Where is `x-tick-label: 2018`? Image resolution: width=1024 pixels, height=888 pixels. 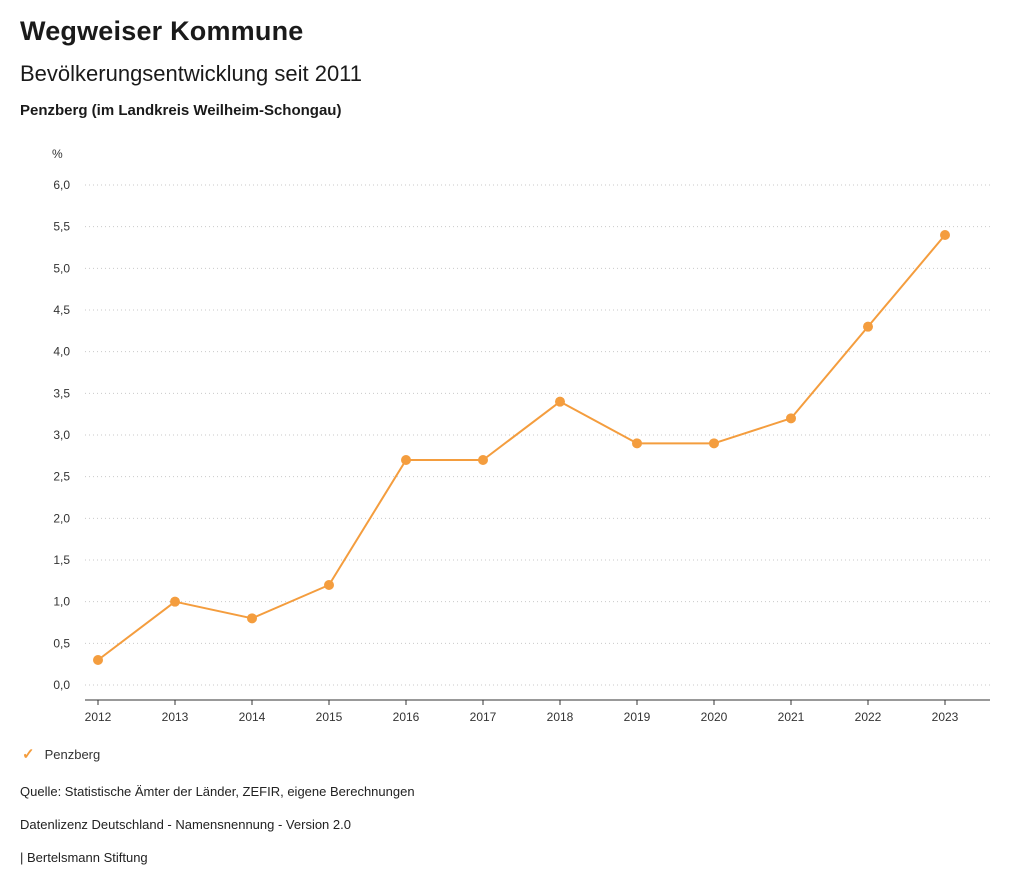 x-tick-label: 2018 is located at coordinates (560, 717).